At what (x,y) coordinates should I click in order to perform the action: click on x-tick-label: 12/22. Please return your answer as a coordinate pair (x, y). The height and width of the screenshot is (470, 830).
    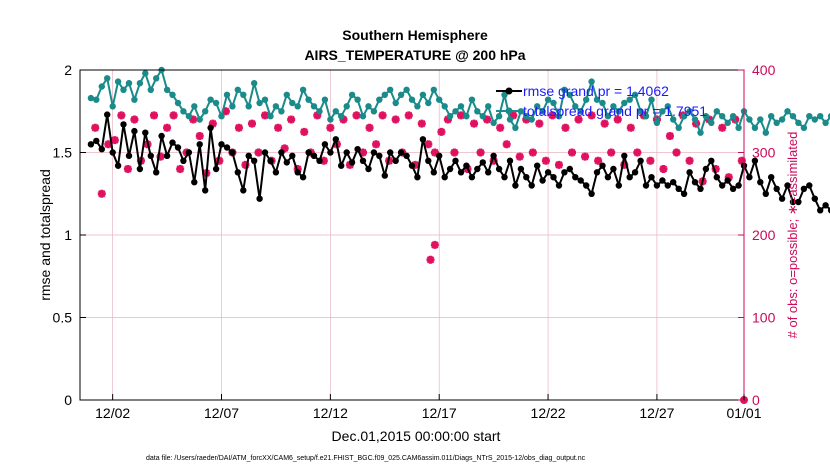
    Looking at the image, I should click on (548, 413).